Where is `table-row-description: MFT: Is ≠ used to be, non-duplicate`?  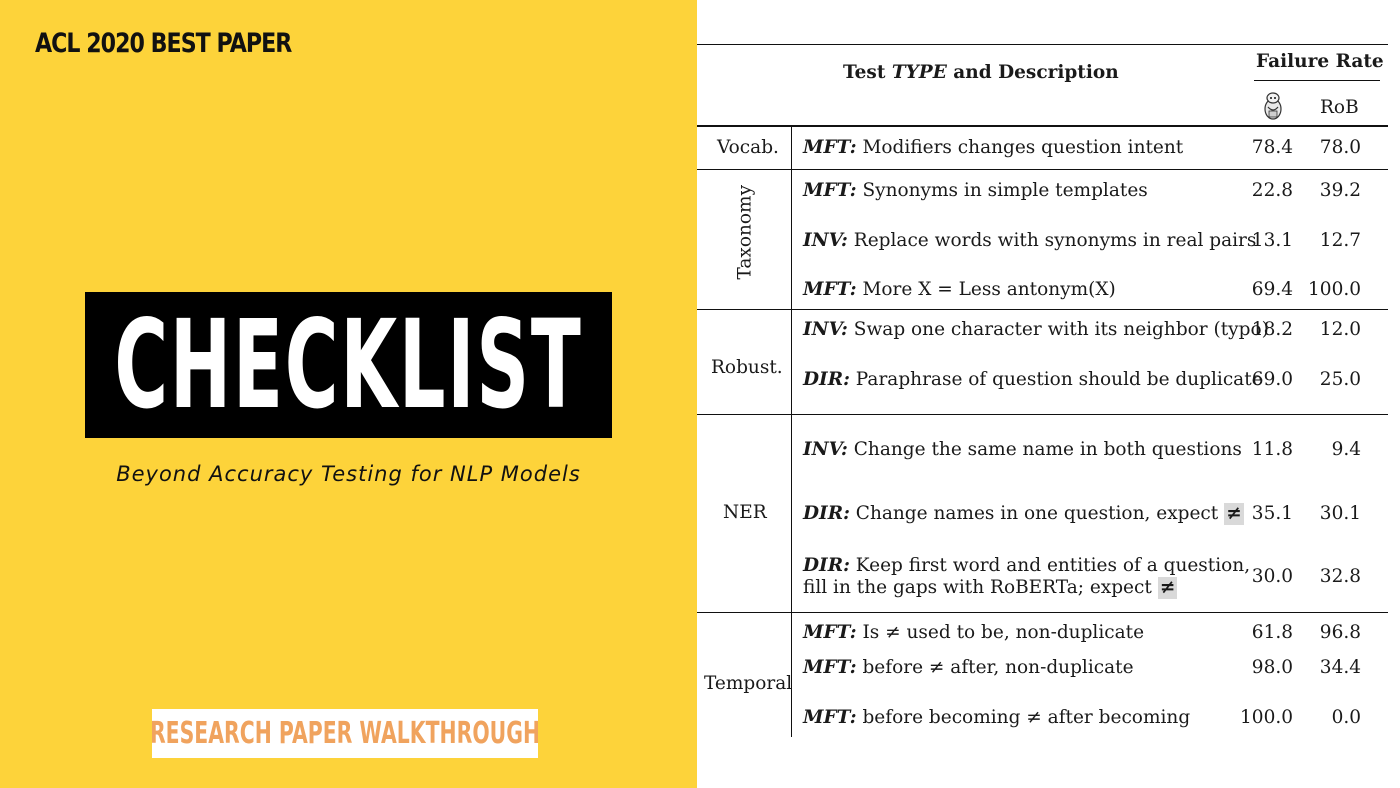
table-row-description: MFT: Is ≠ used to be, non-duplicate is located at coordinates (973, 633).